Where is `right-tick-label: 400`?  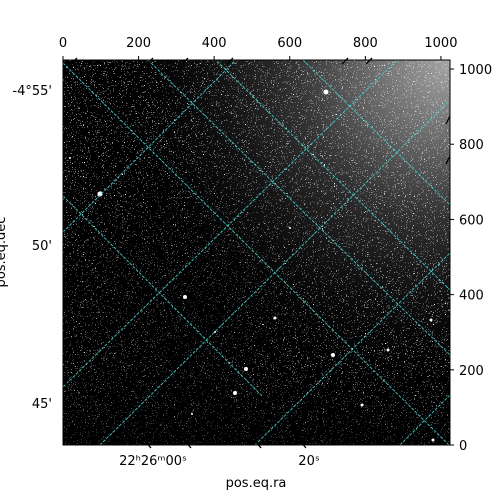 right-tick-label: 400 is located at coordinates (471, 296).